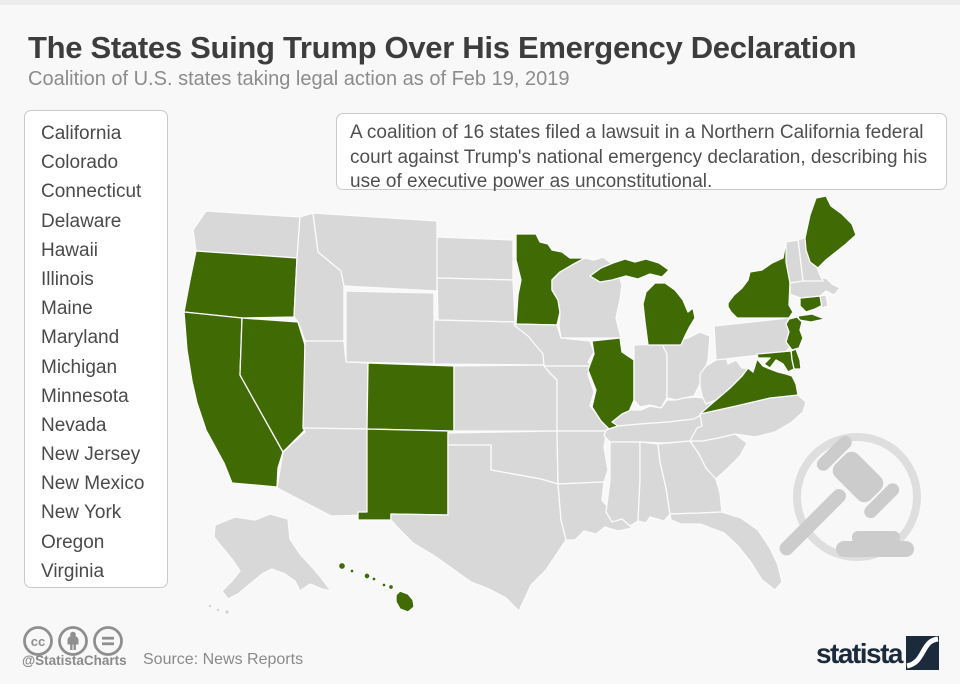 The image size is (960, 684). What do you see at coordinates (405, 601) in the screenshot?
I see `state-hawaii-big-island` at bounding box center [405, 601].